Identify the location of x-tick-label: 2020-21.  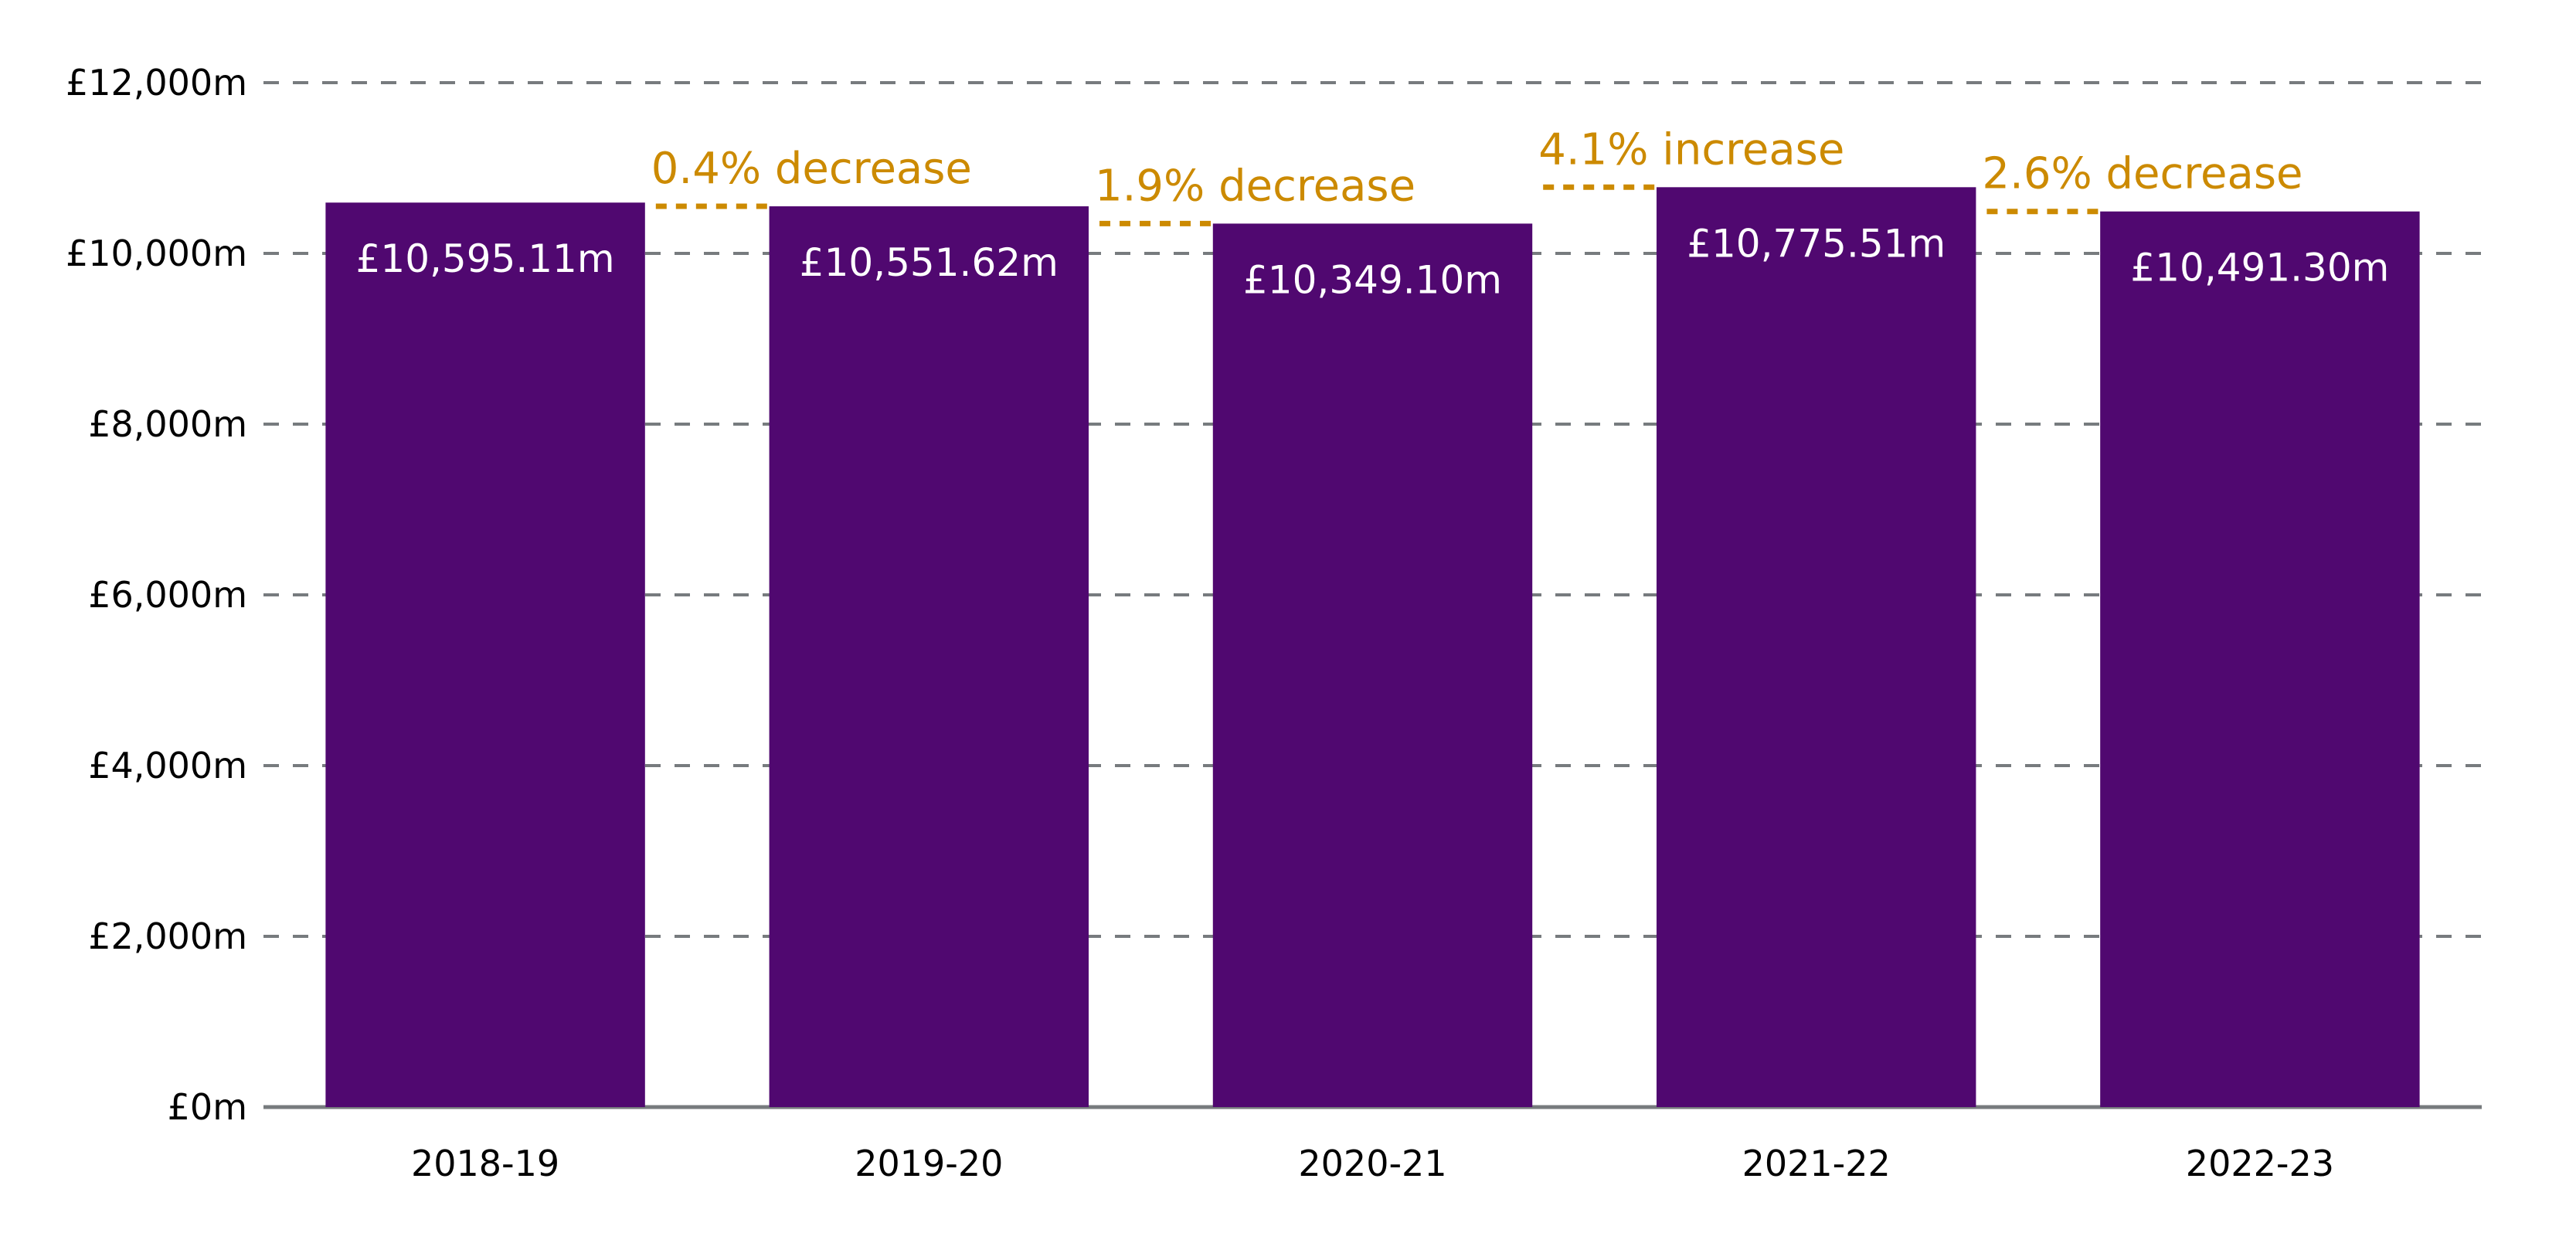
(1372, 1163).